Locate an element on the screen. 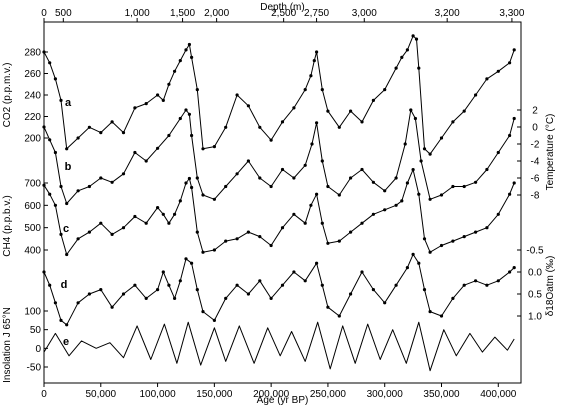 The image size is (564, 407). right-tick-label: -0.5 is located at coordinates (535, 251).